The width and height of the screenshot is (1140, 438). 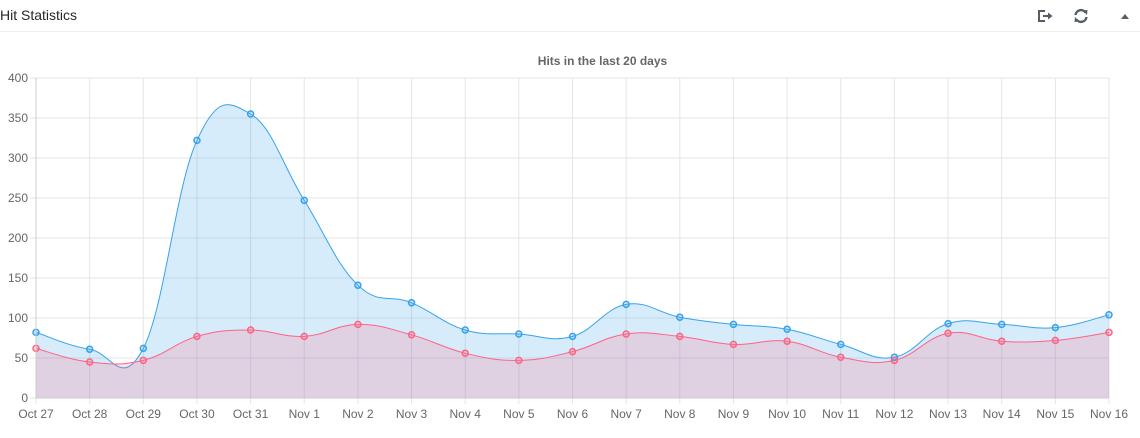 What do you see at coordinates (305, 414) in the screenshot?
I see `x-tick-label: Nov 1` at bounding box center [305, 414].